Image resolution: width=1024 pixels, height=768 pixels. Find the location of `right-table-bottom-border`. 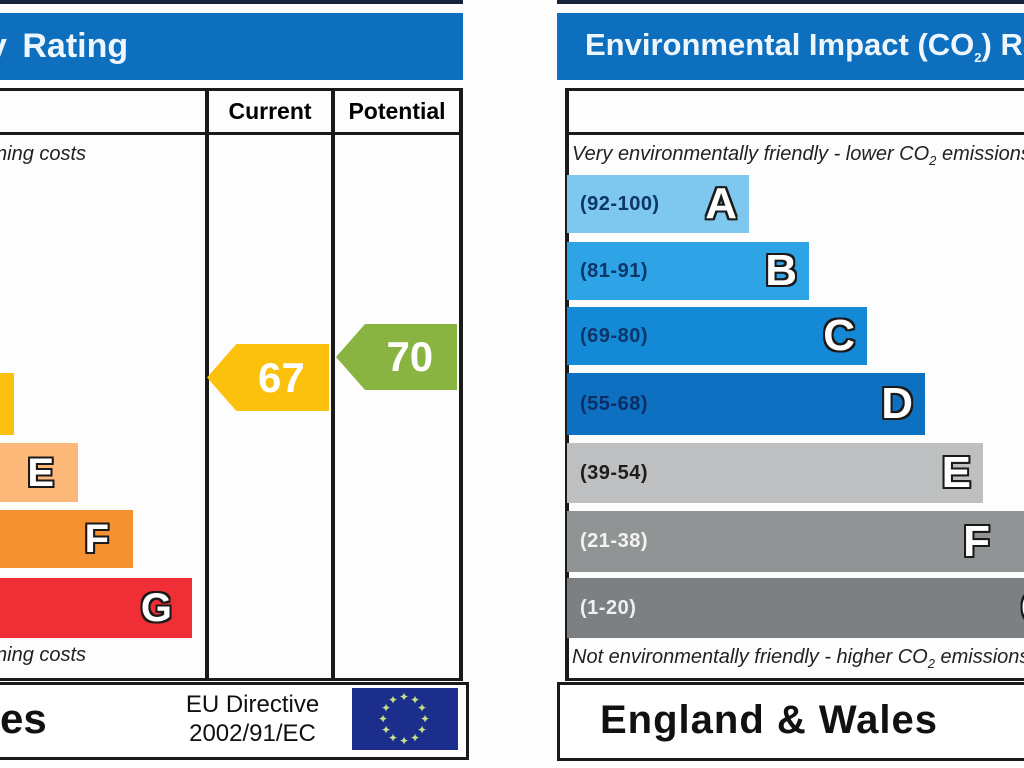

right-table-bottom-border is located at coordinates (794, 679).